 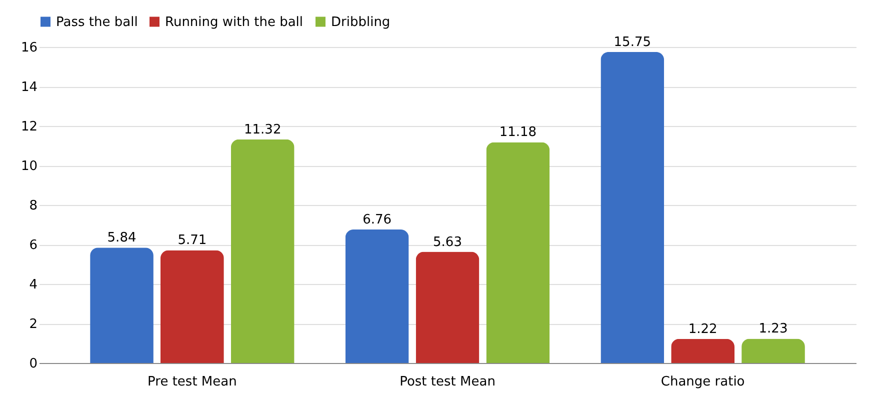 What do you see at coordinates (377, 220) in the screenshot?
I see `data-label: 6.76` at bounding box center [377, 220].